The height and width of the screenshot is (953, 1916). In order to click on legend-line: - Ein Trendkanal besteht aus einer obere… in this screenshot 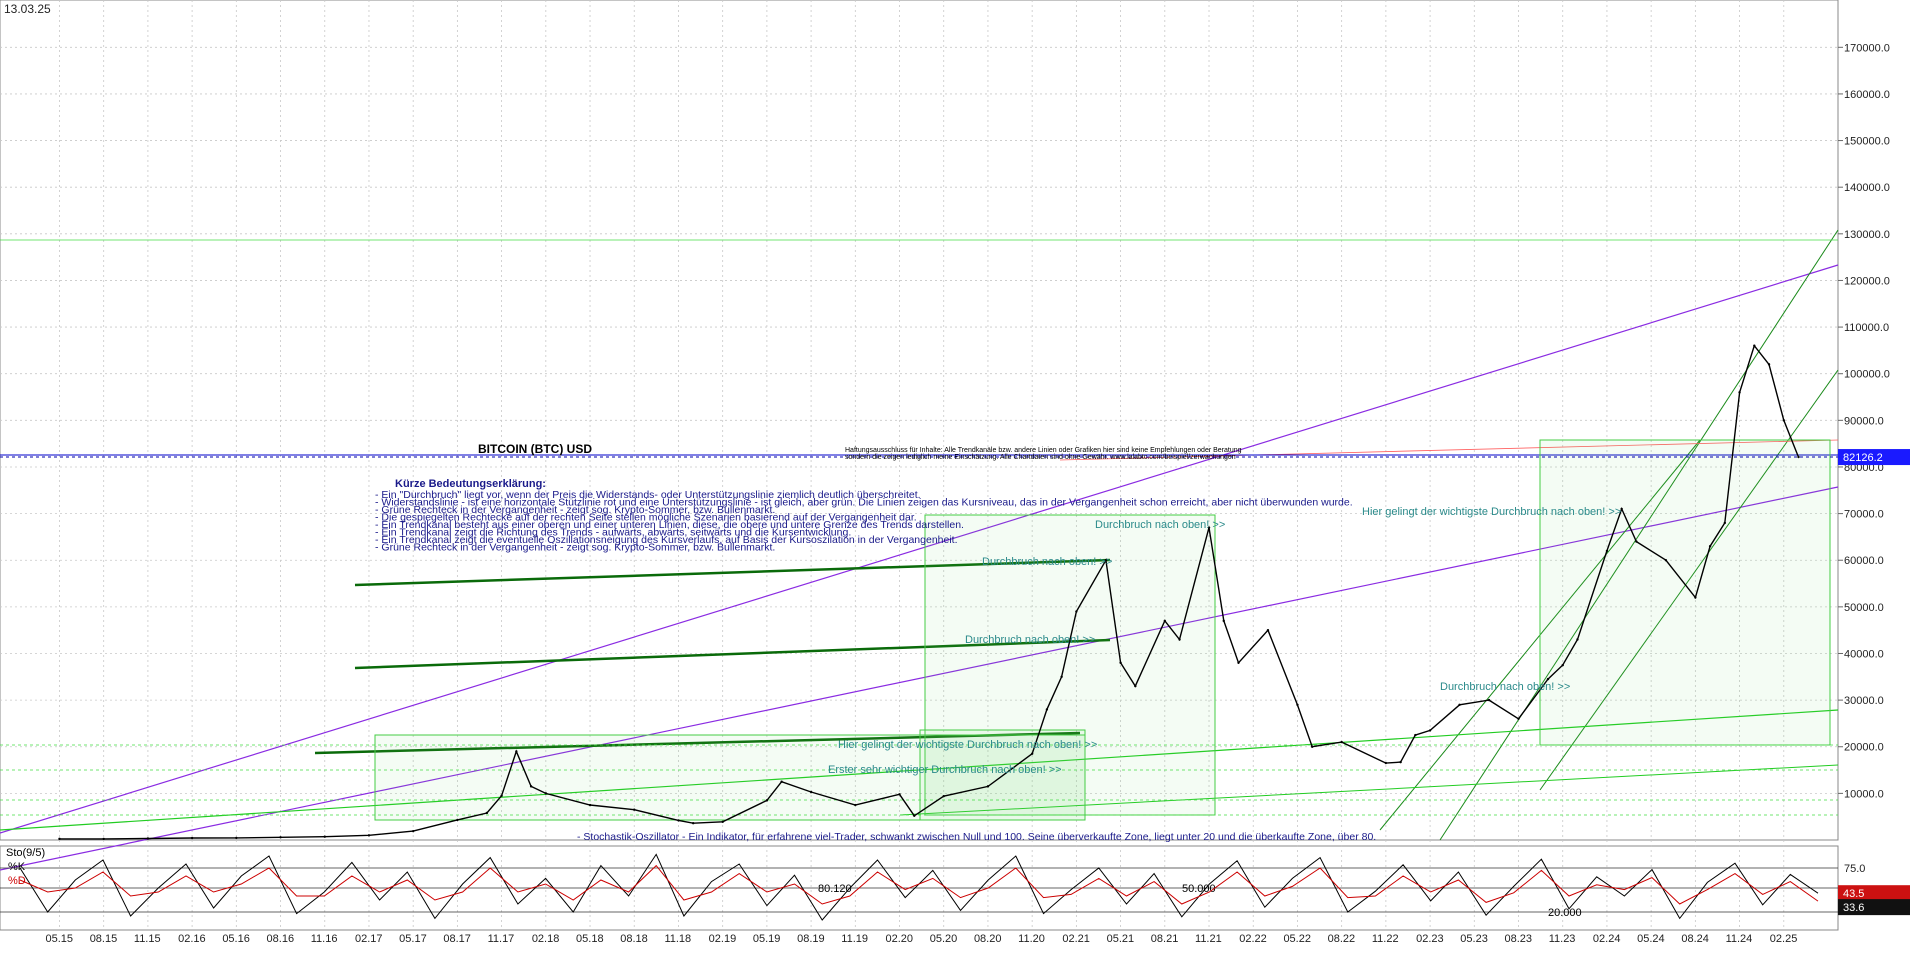, I will do `click(669, 525)`.